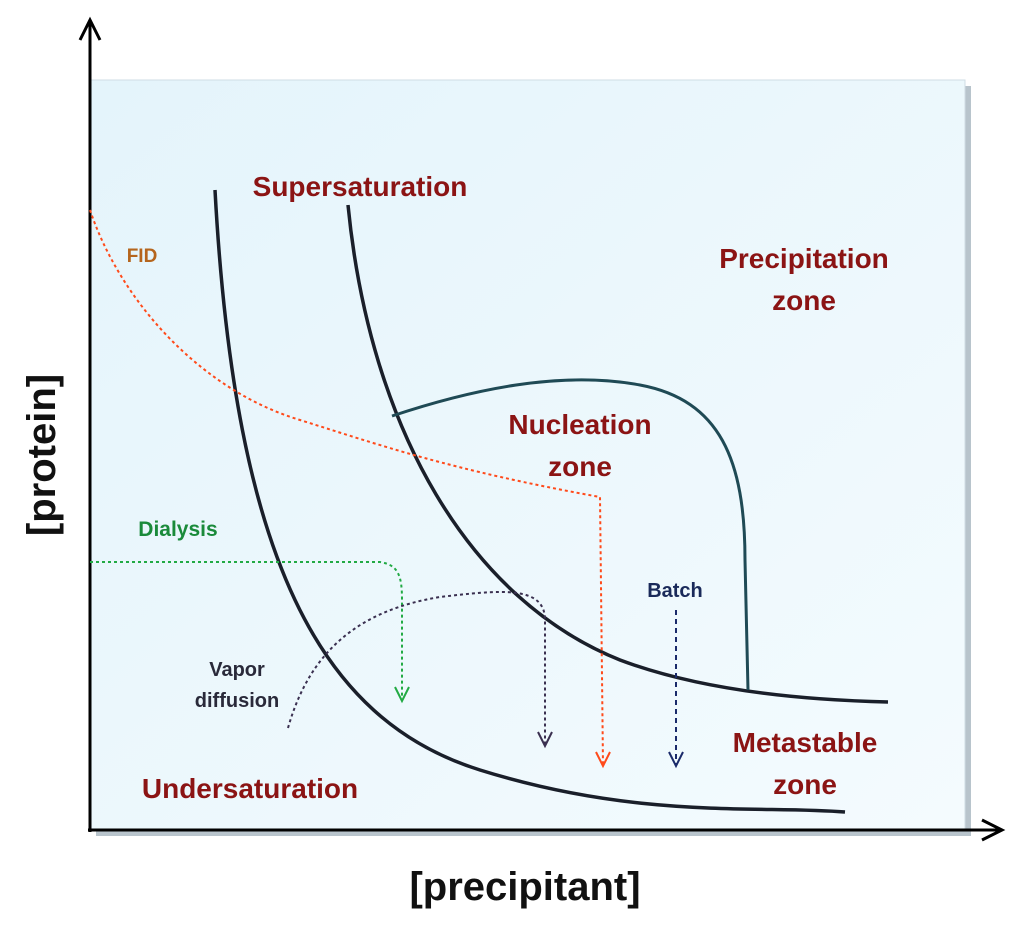  Describe the element at coordinates (177, 529) in the screenshot. I see `method-label: Dialysis` at that location.